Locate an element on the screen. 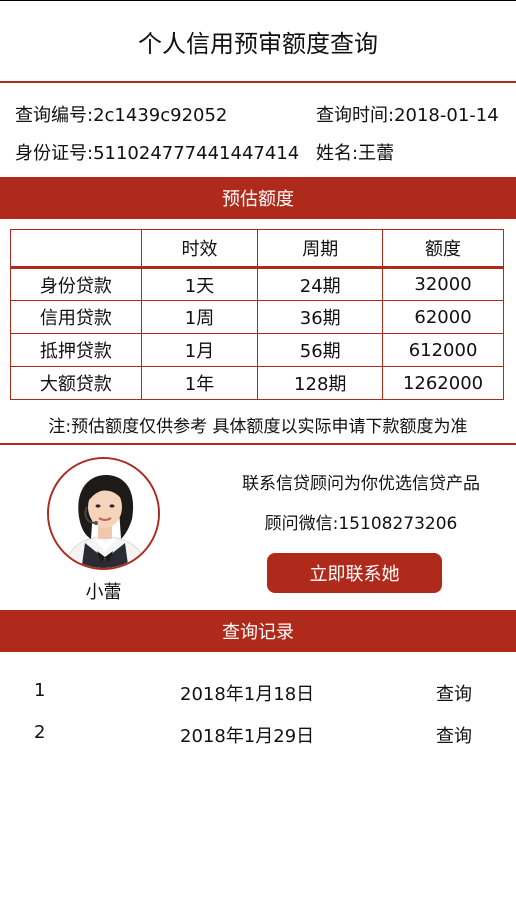 This screenshot has width=516, height=905. column-header-amount: 额度 is located at coordinates (443, 248).